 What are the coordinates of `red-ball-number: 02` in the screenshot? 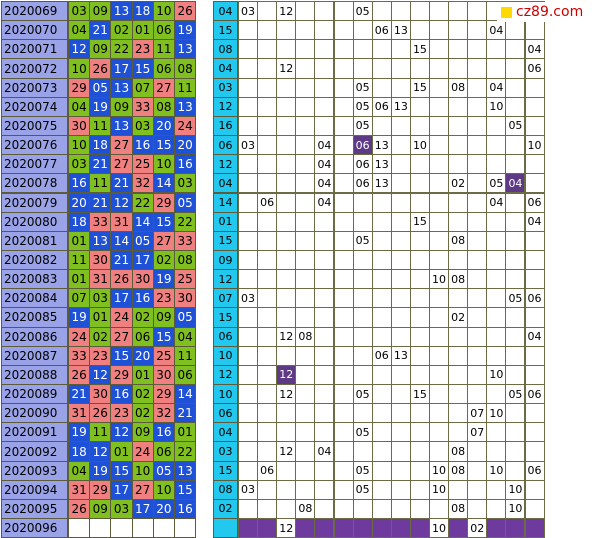 It's located at (142, 394).